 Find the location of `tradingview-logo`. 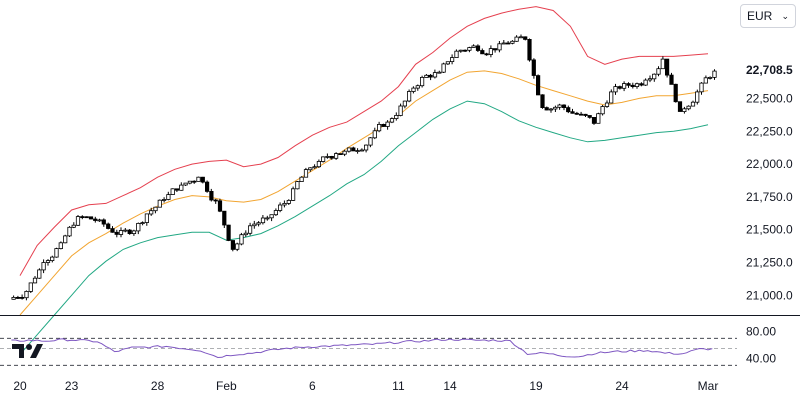

tradingview-logo is located at coordinates (28, 350).